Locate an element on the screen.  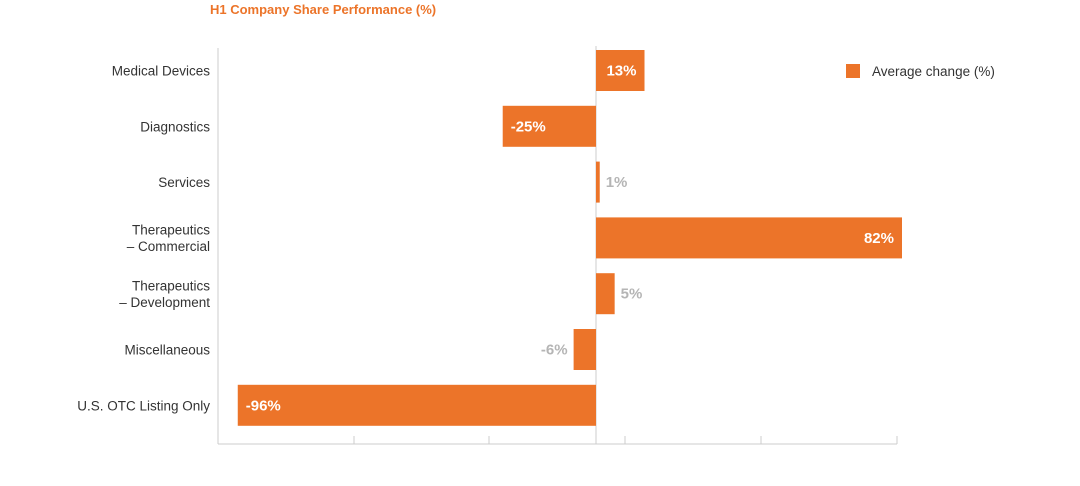
legend: Average change (%) is located at coordinates (920, 71).